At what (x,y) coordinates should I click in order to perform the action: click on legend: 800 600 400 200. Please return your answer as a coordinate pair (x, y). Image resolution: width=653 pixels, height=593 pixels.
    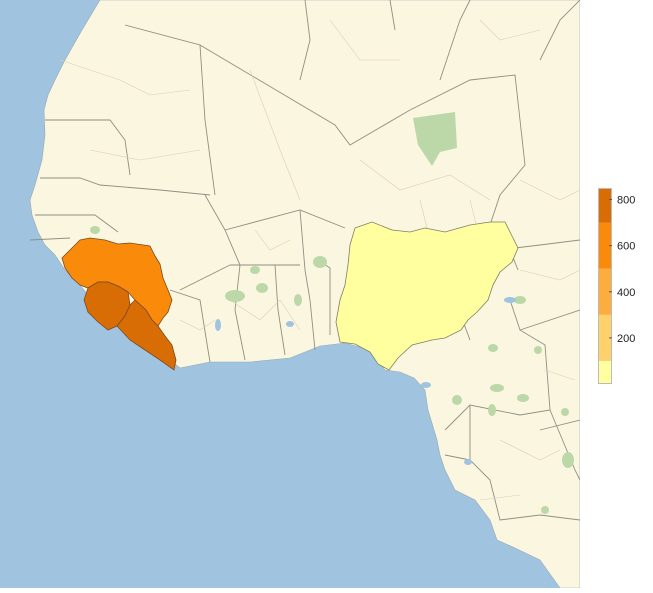
    Looking at the image, I should click on (625, 286).